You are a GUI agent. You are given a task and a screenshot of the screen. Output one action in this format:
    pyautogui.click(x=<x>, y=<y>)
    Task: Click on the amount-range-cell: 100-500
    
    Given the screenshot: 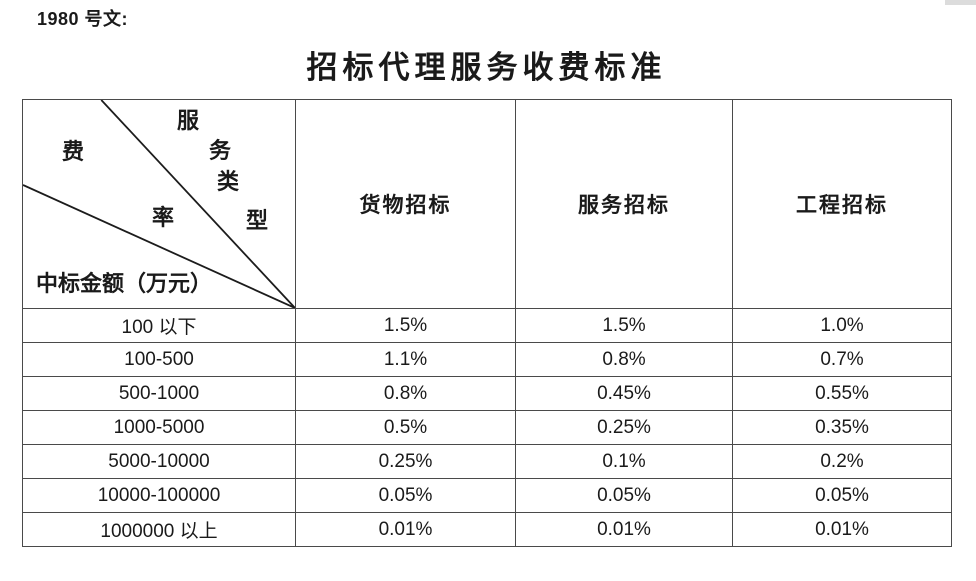 What is the action you would take?
    pyautogui.click(x=159, y=359)
    